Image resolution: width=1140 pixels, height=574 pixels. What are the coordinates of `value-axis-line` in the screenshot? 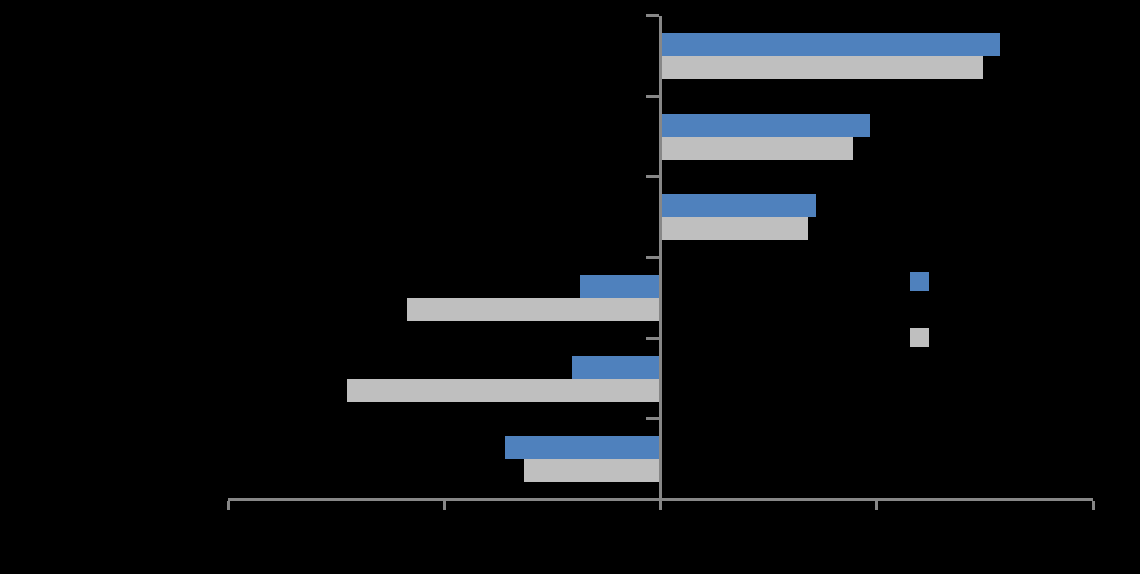 It's located at (660, 499).